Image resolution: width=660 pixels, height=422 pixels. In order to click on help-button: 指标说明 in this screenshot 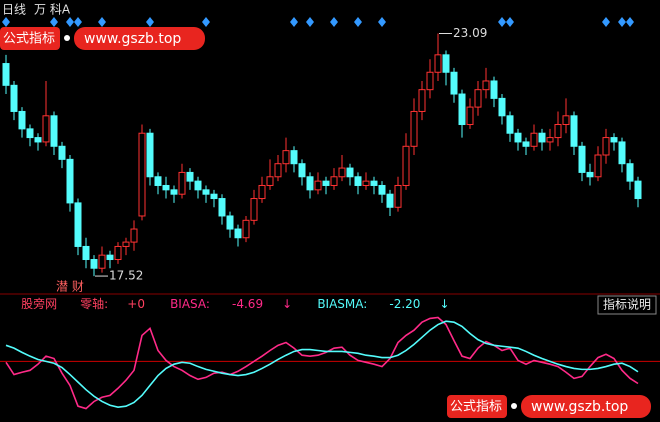, I will do `click(627, 305)`.